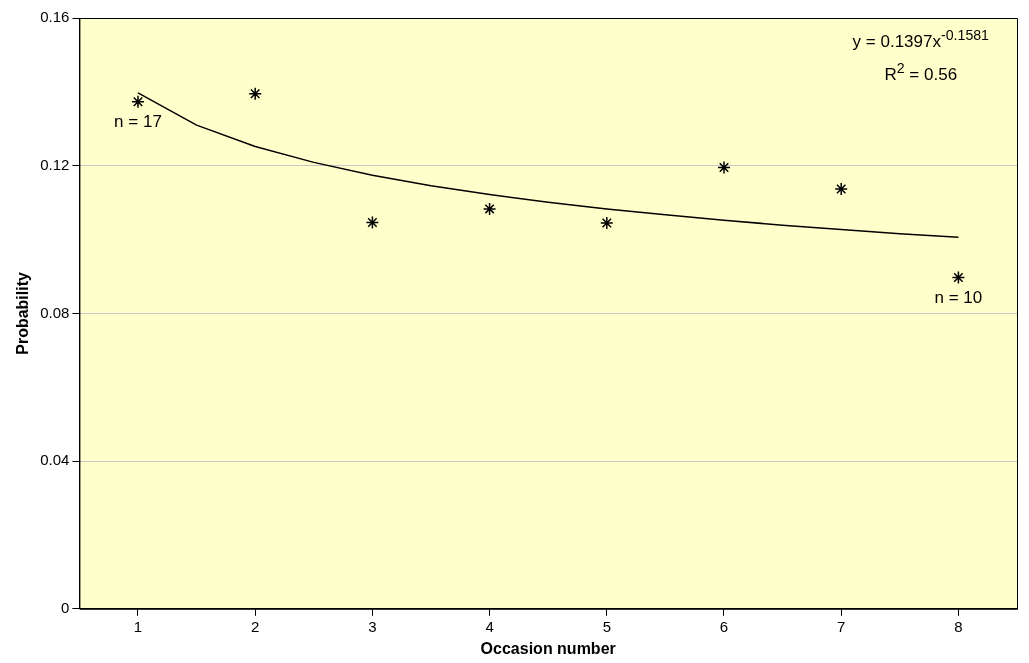  Describe the element at coordinates (65, 607) in the screenshot. I see `y-tick-label: 0` at that location.